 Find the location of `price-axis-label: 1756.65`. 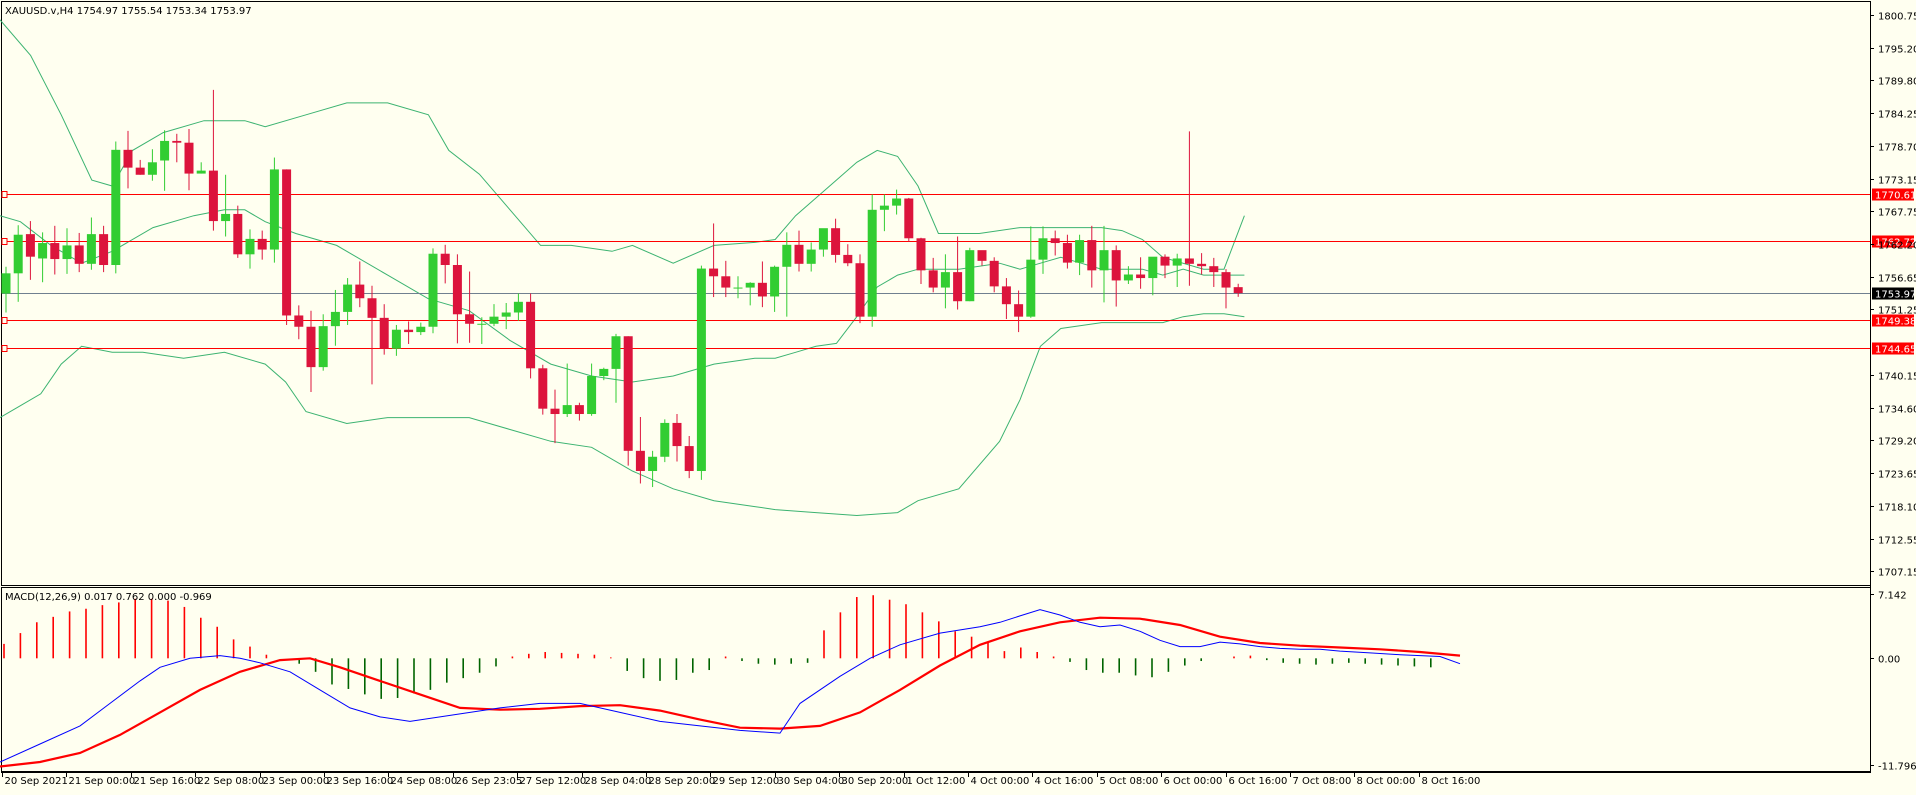

price-axis-label: 1756.65 is located at coordinates (1897, 279).